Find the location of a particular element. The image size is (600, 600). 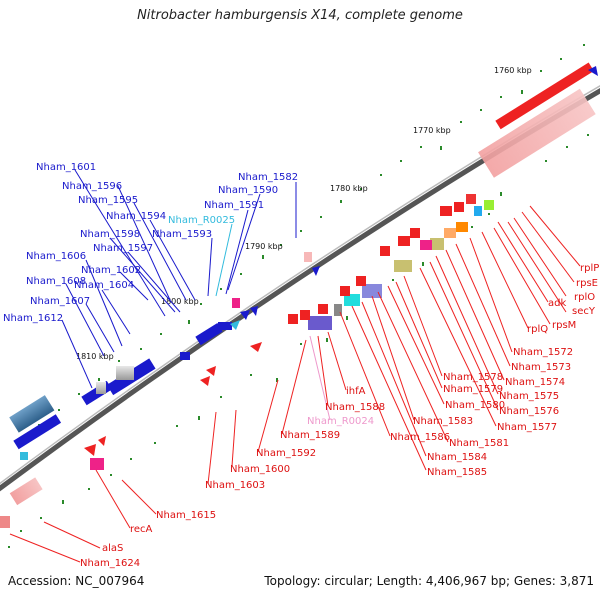

gene-label: Nham_1602 is located at coordinates (111, 270).